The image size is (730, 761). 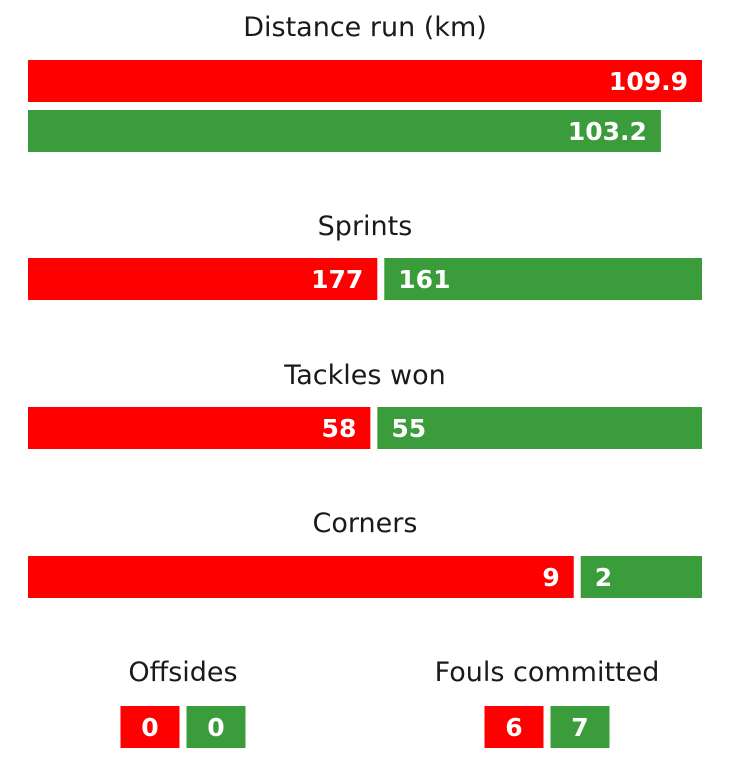 I want to click on fouls-value-team-b: 7, so click(x=579, y=727).